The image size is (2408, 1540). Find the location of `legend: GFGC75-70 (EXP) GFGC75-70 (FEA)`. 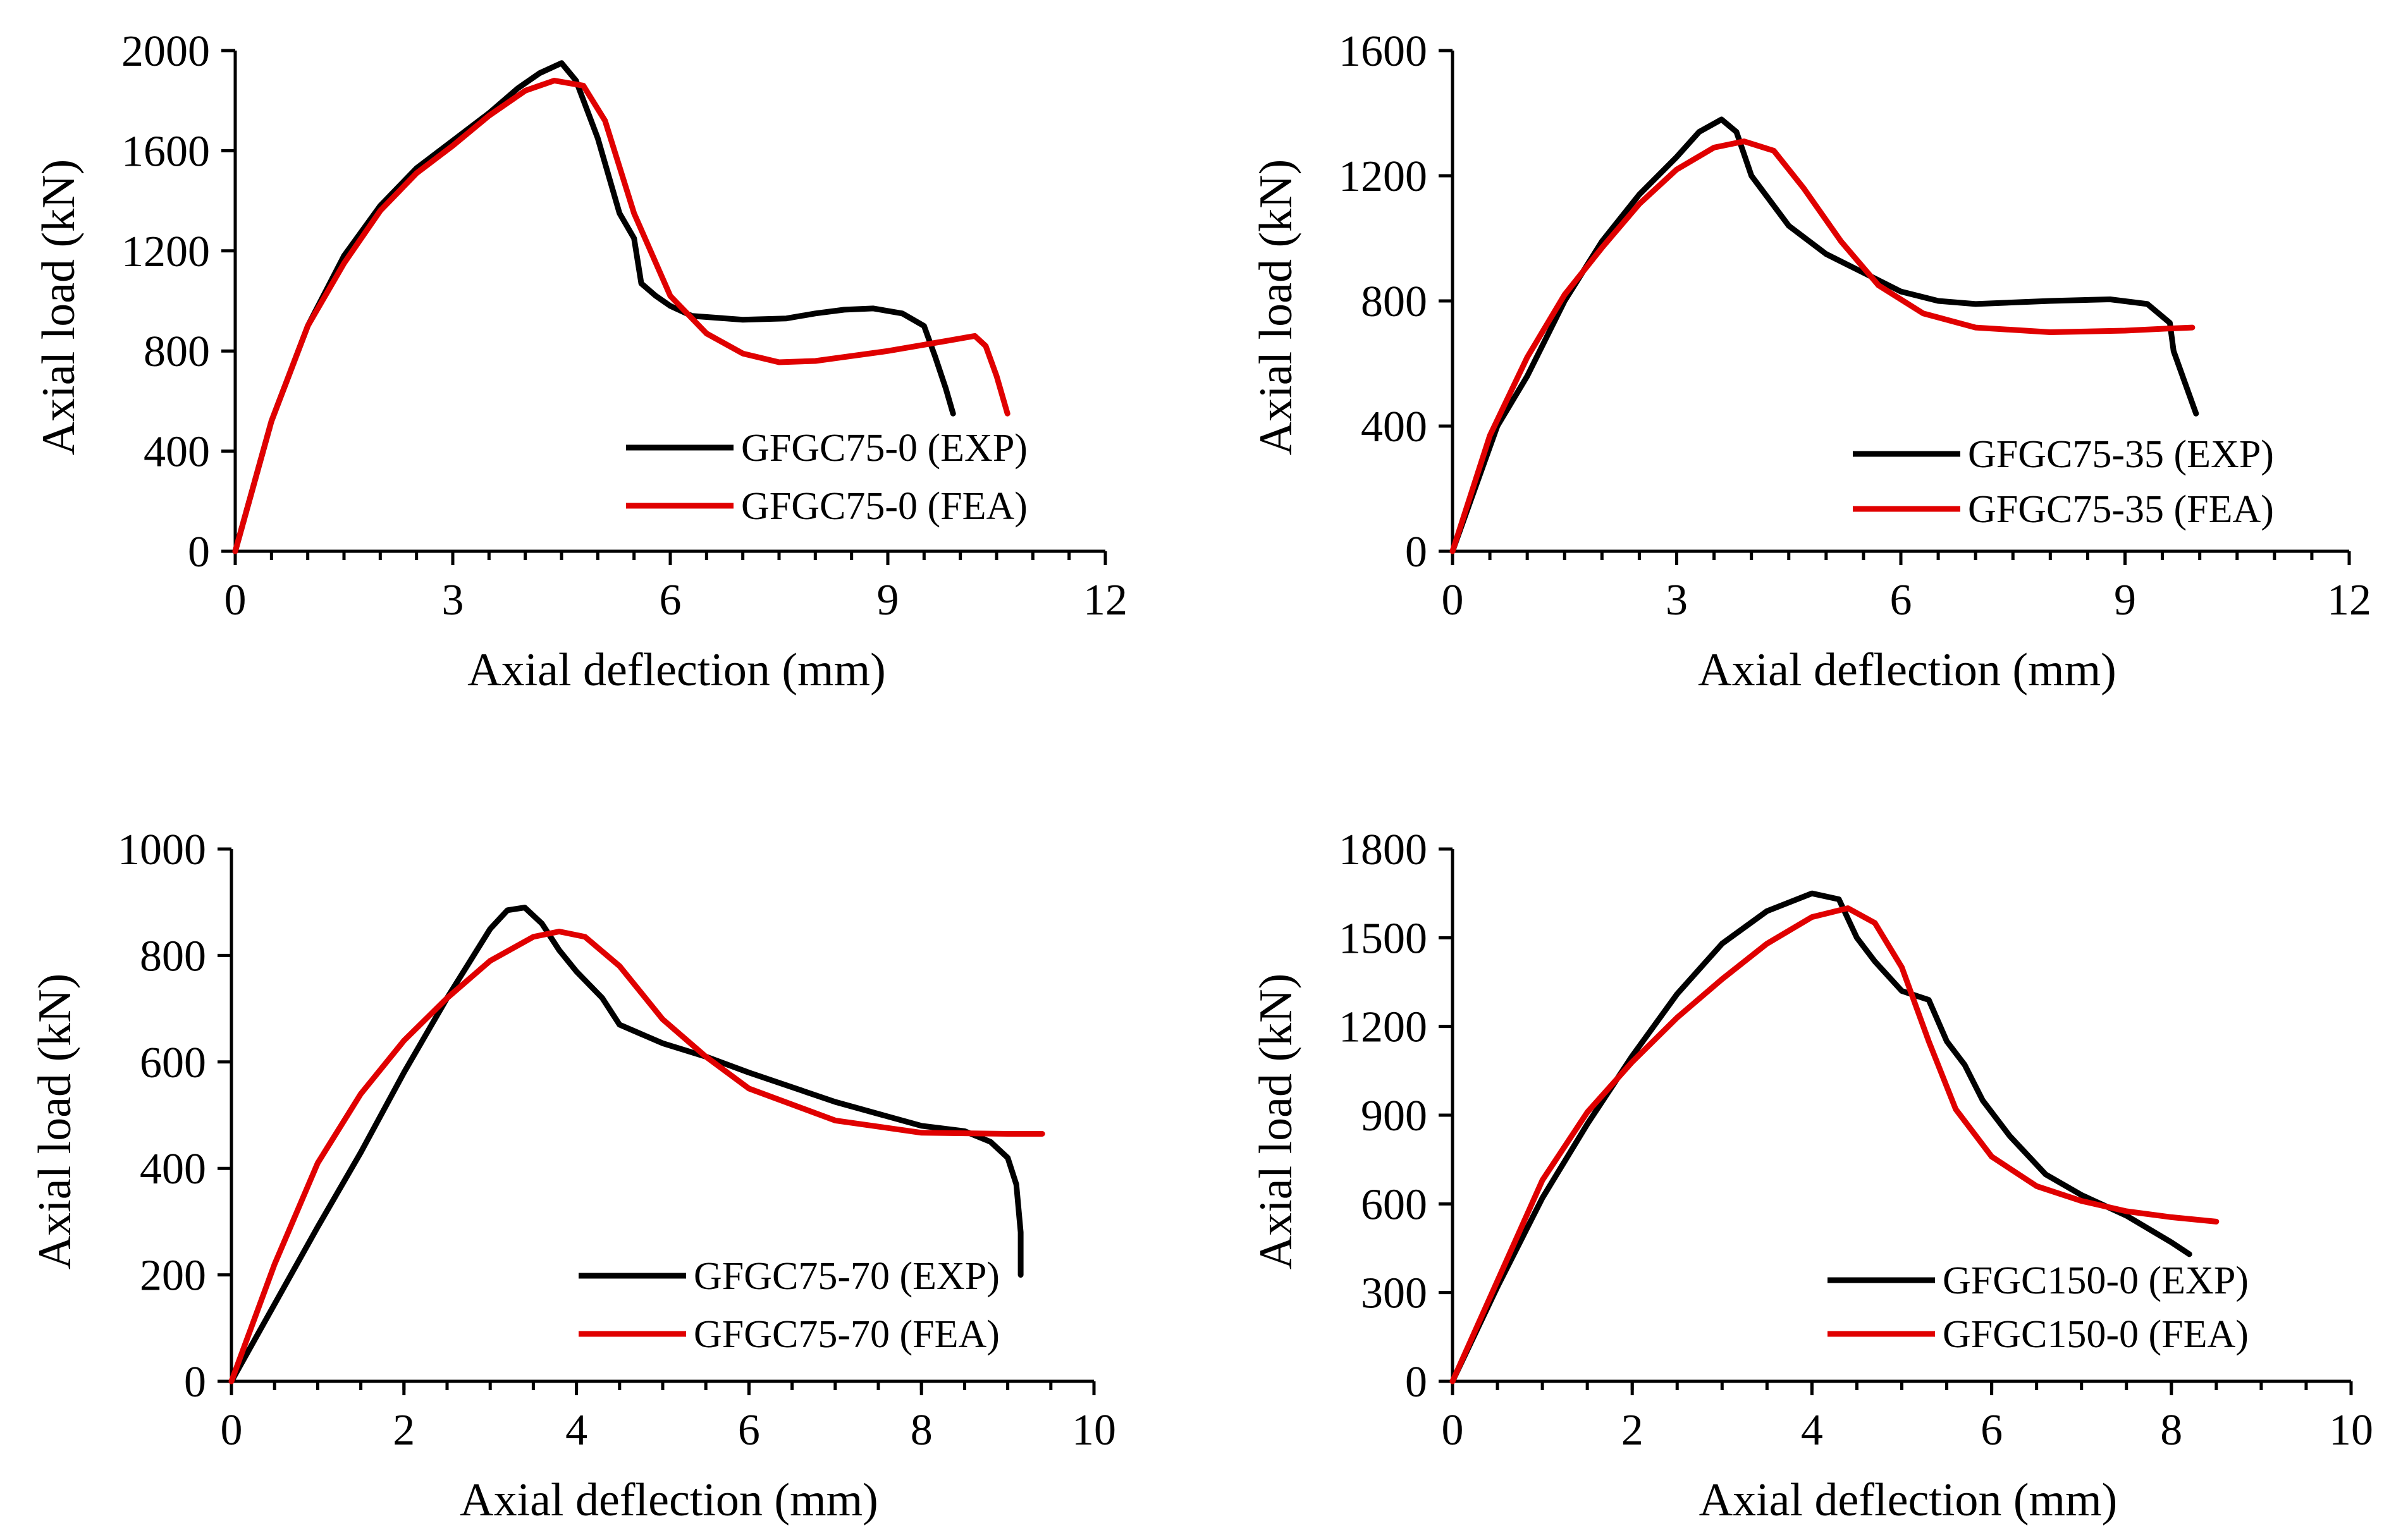

legend: GFGC75-70 (EXP) GFGC75-70 (FEA) is located at coordinates (789, 1305).